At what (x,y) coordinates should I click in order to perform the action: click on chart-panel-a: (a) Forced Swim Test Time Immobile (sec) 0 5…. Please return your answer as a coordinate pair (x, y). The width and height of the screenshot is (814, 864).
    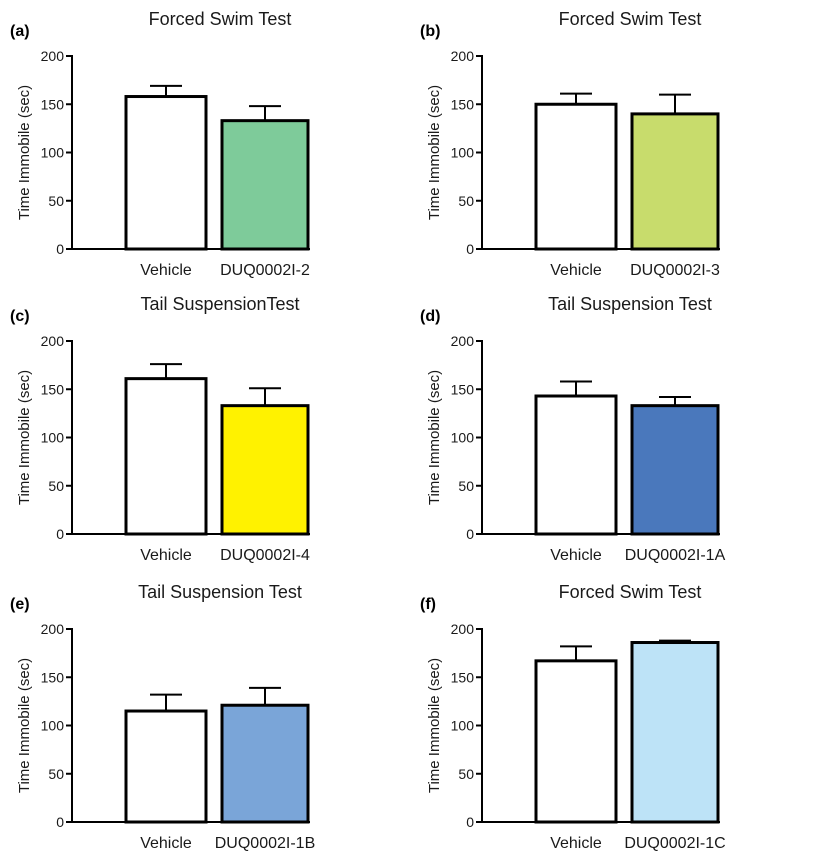
    Looking at the image, I should click on (160, 144).